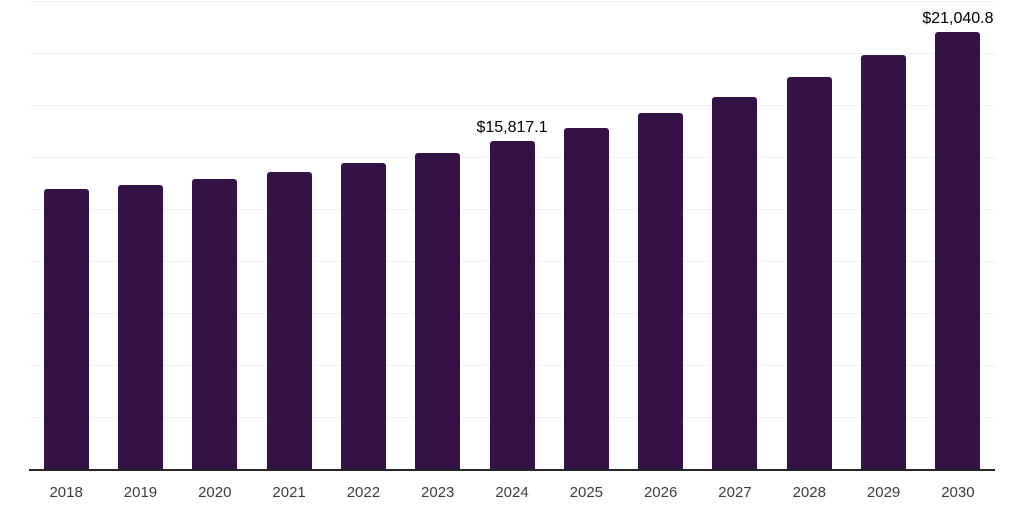  I want to click on value-label-2024: $15,817.1, so click(512, 128).